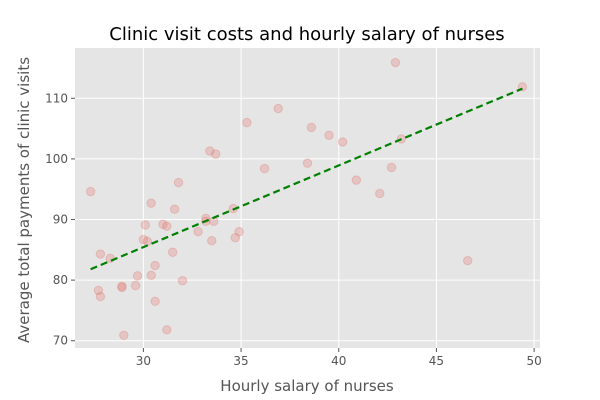 The height and width of the screenshot is (400, 600). What do you see at coordinates (533, 361) in the screenshot?
I see `x-tick-label: 50` at bounding box center [533, 361].